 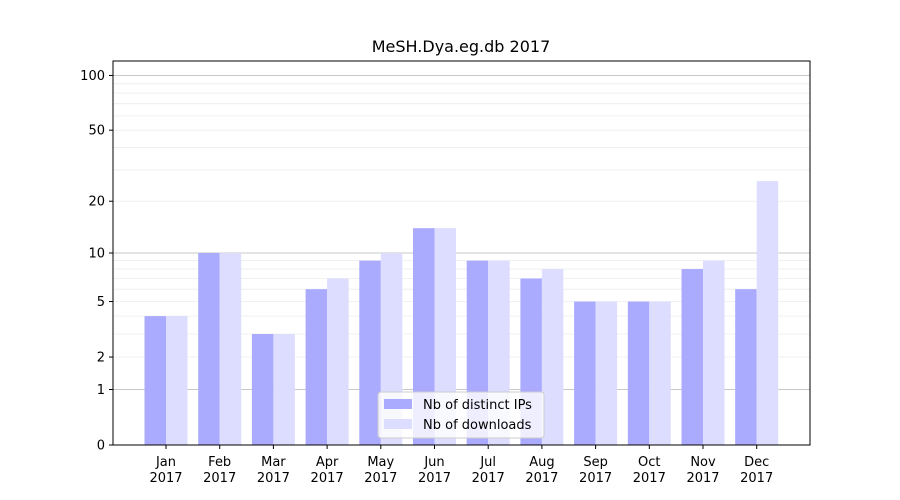 What do you see at coordinates (92, 76) in the screenshot?
I see `y-tick-label: 100` at bounding box center [92, 76].